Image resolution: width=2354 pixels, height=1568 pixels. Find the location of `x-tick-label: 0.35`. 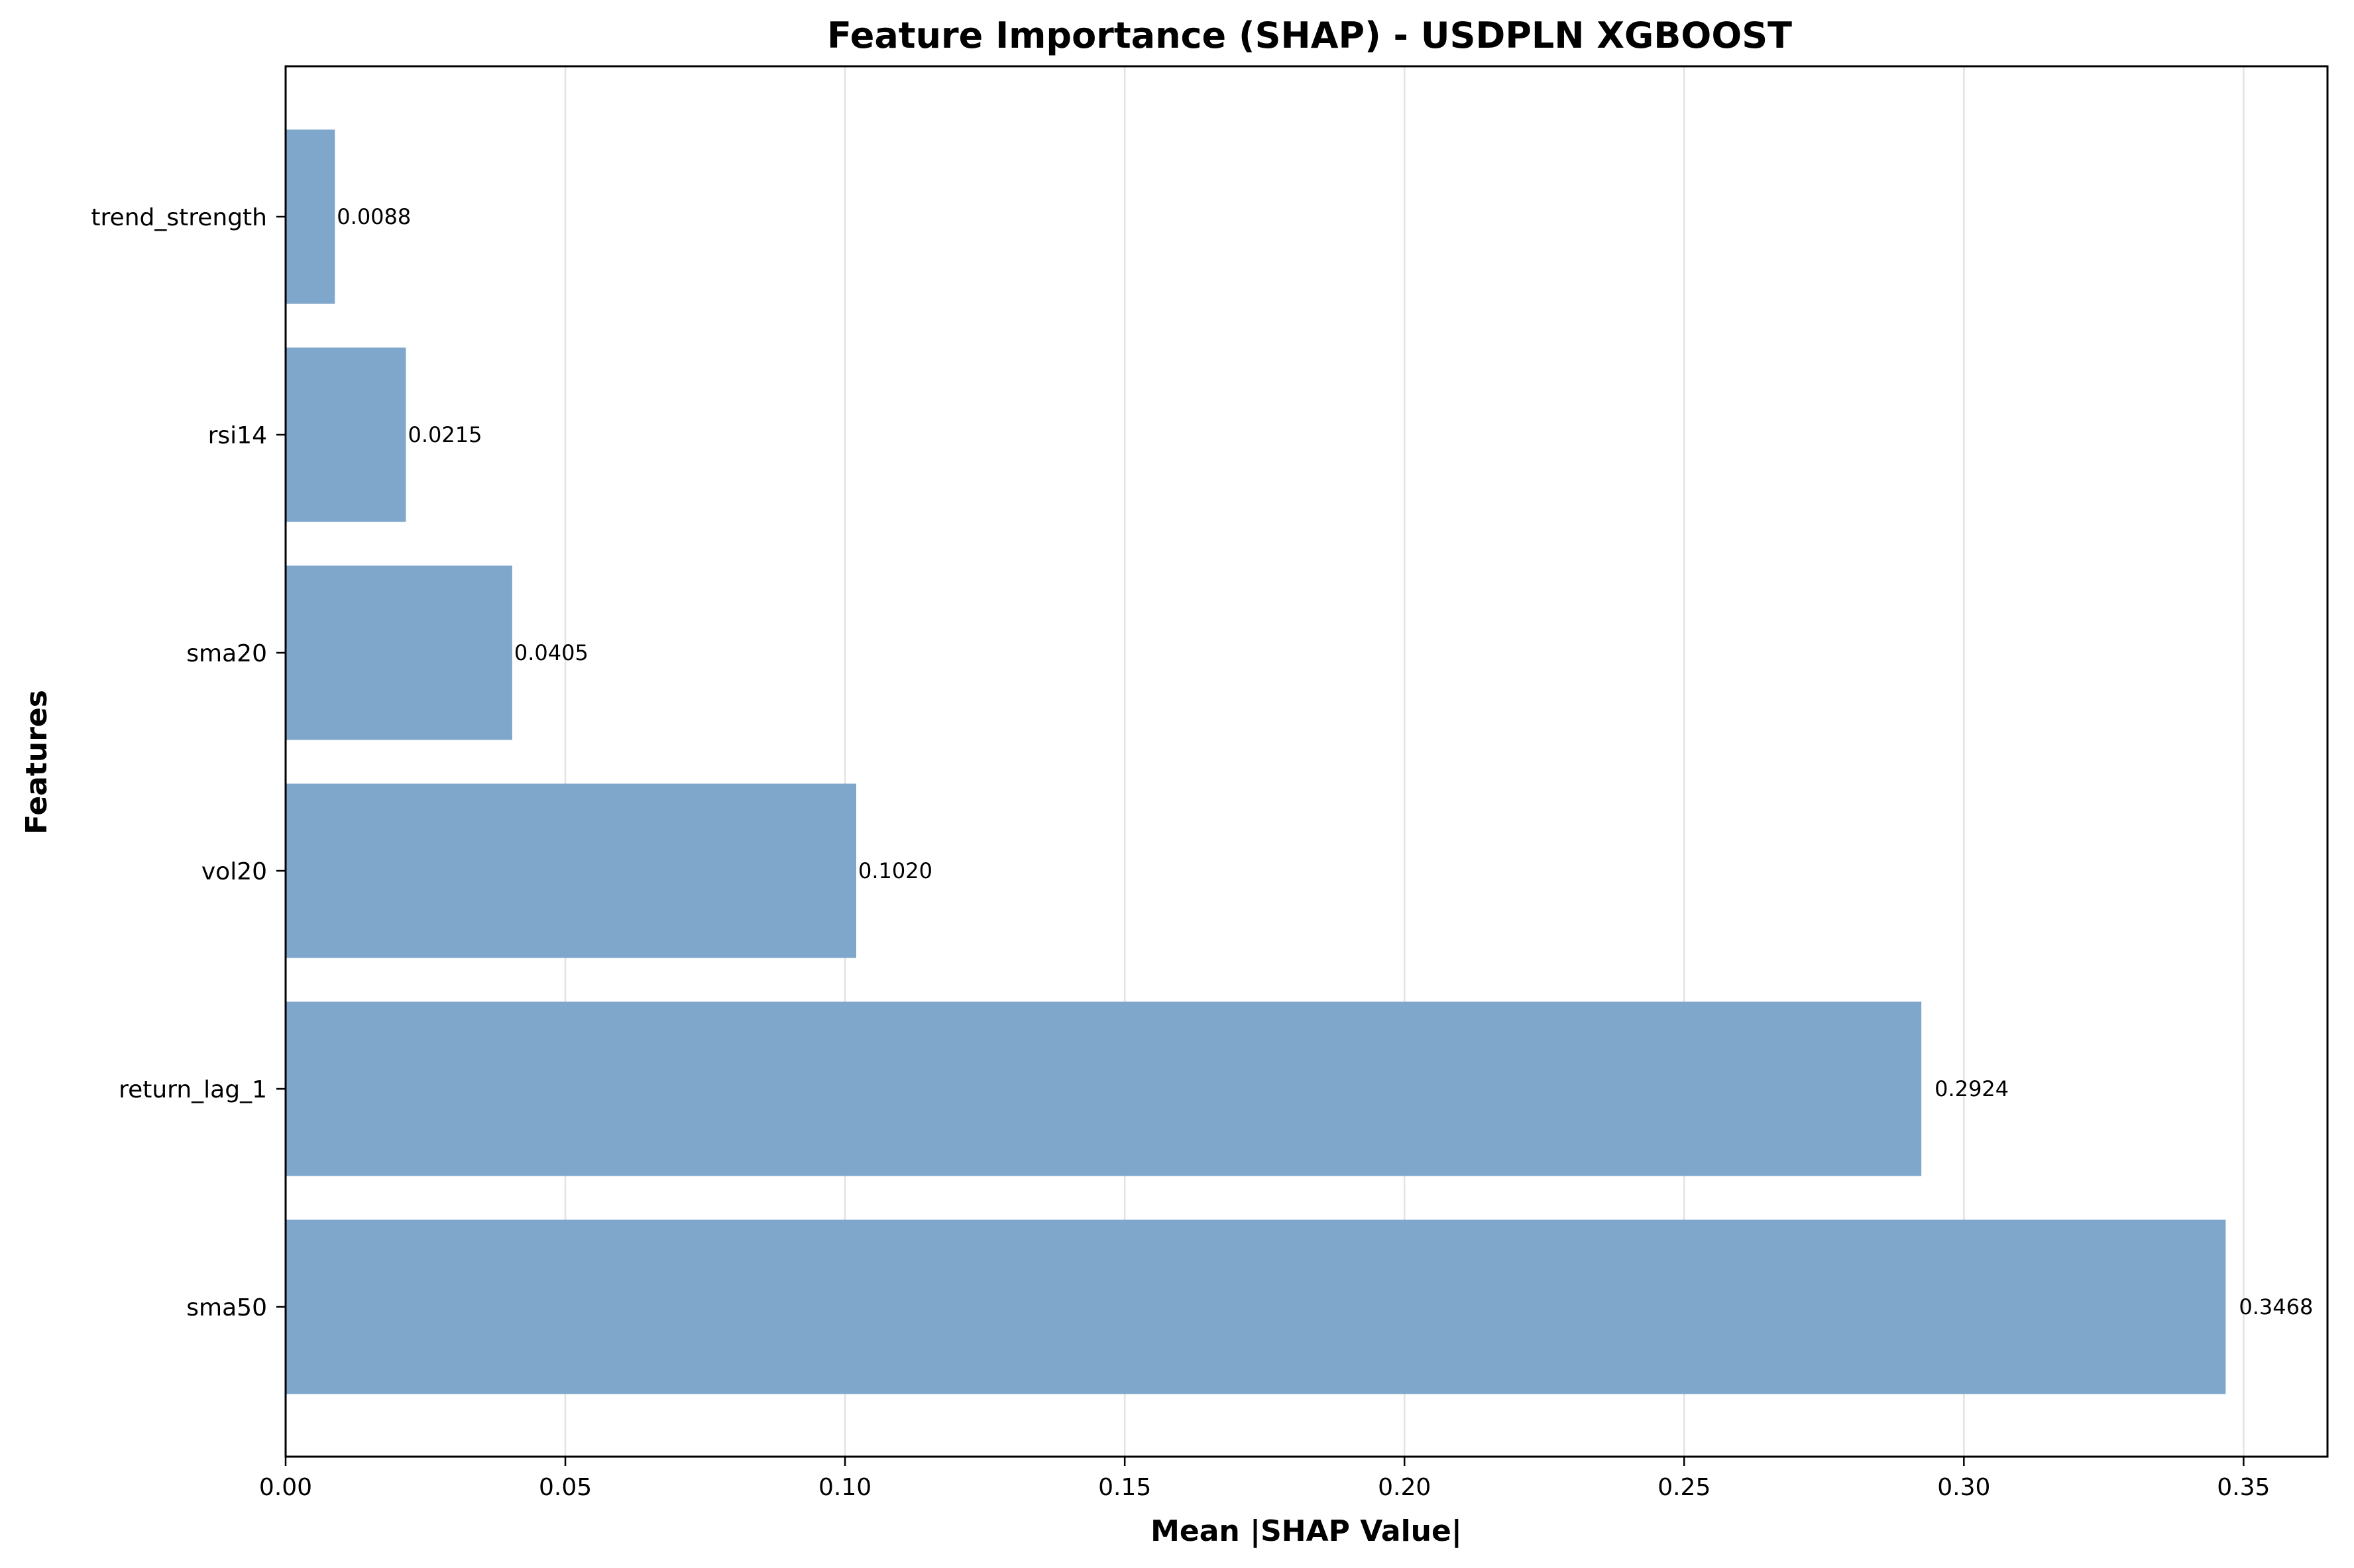

x-tick-label: 0.35 is located at coordinates (2243, 1488).